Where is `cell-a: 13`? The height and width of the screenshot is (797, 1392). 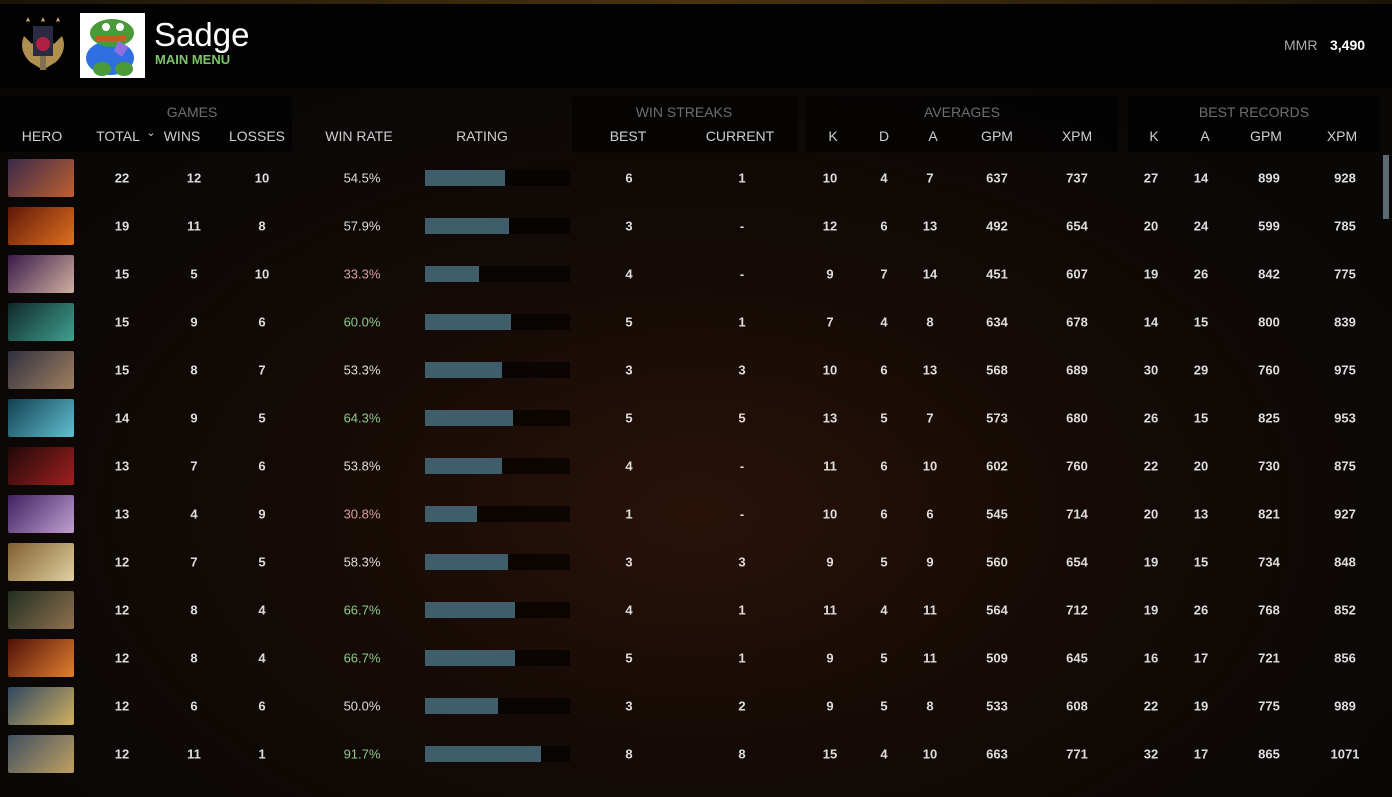 cell-a: 13 is located at coordinates (930, 370).